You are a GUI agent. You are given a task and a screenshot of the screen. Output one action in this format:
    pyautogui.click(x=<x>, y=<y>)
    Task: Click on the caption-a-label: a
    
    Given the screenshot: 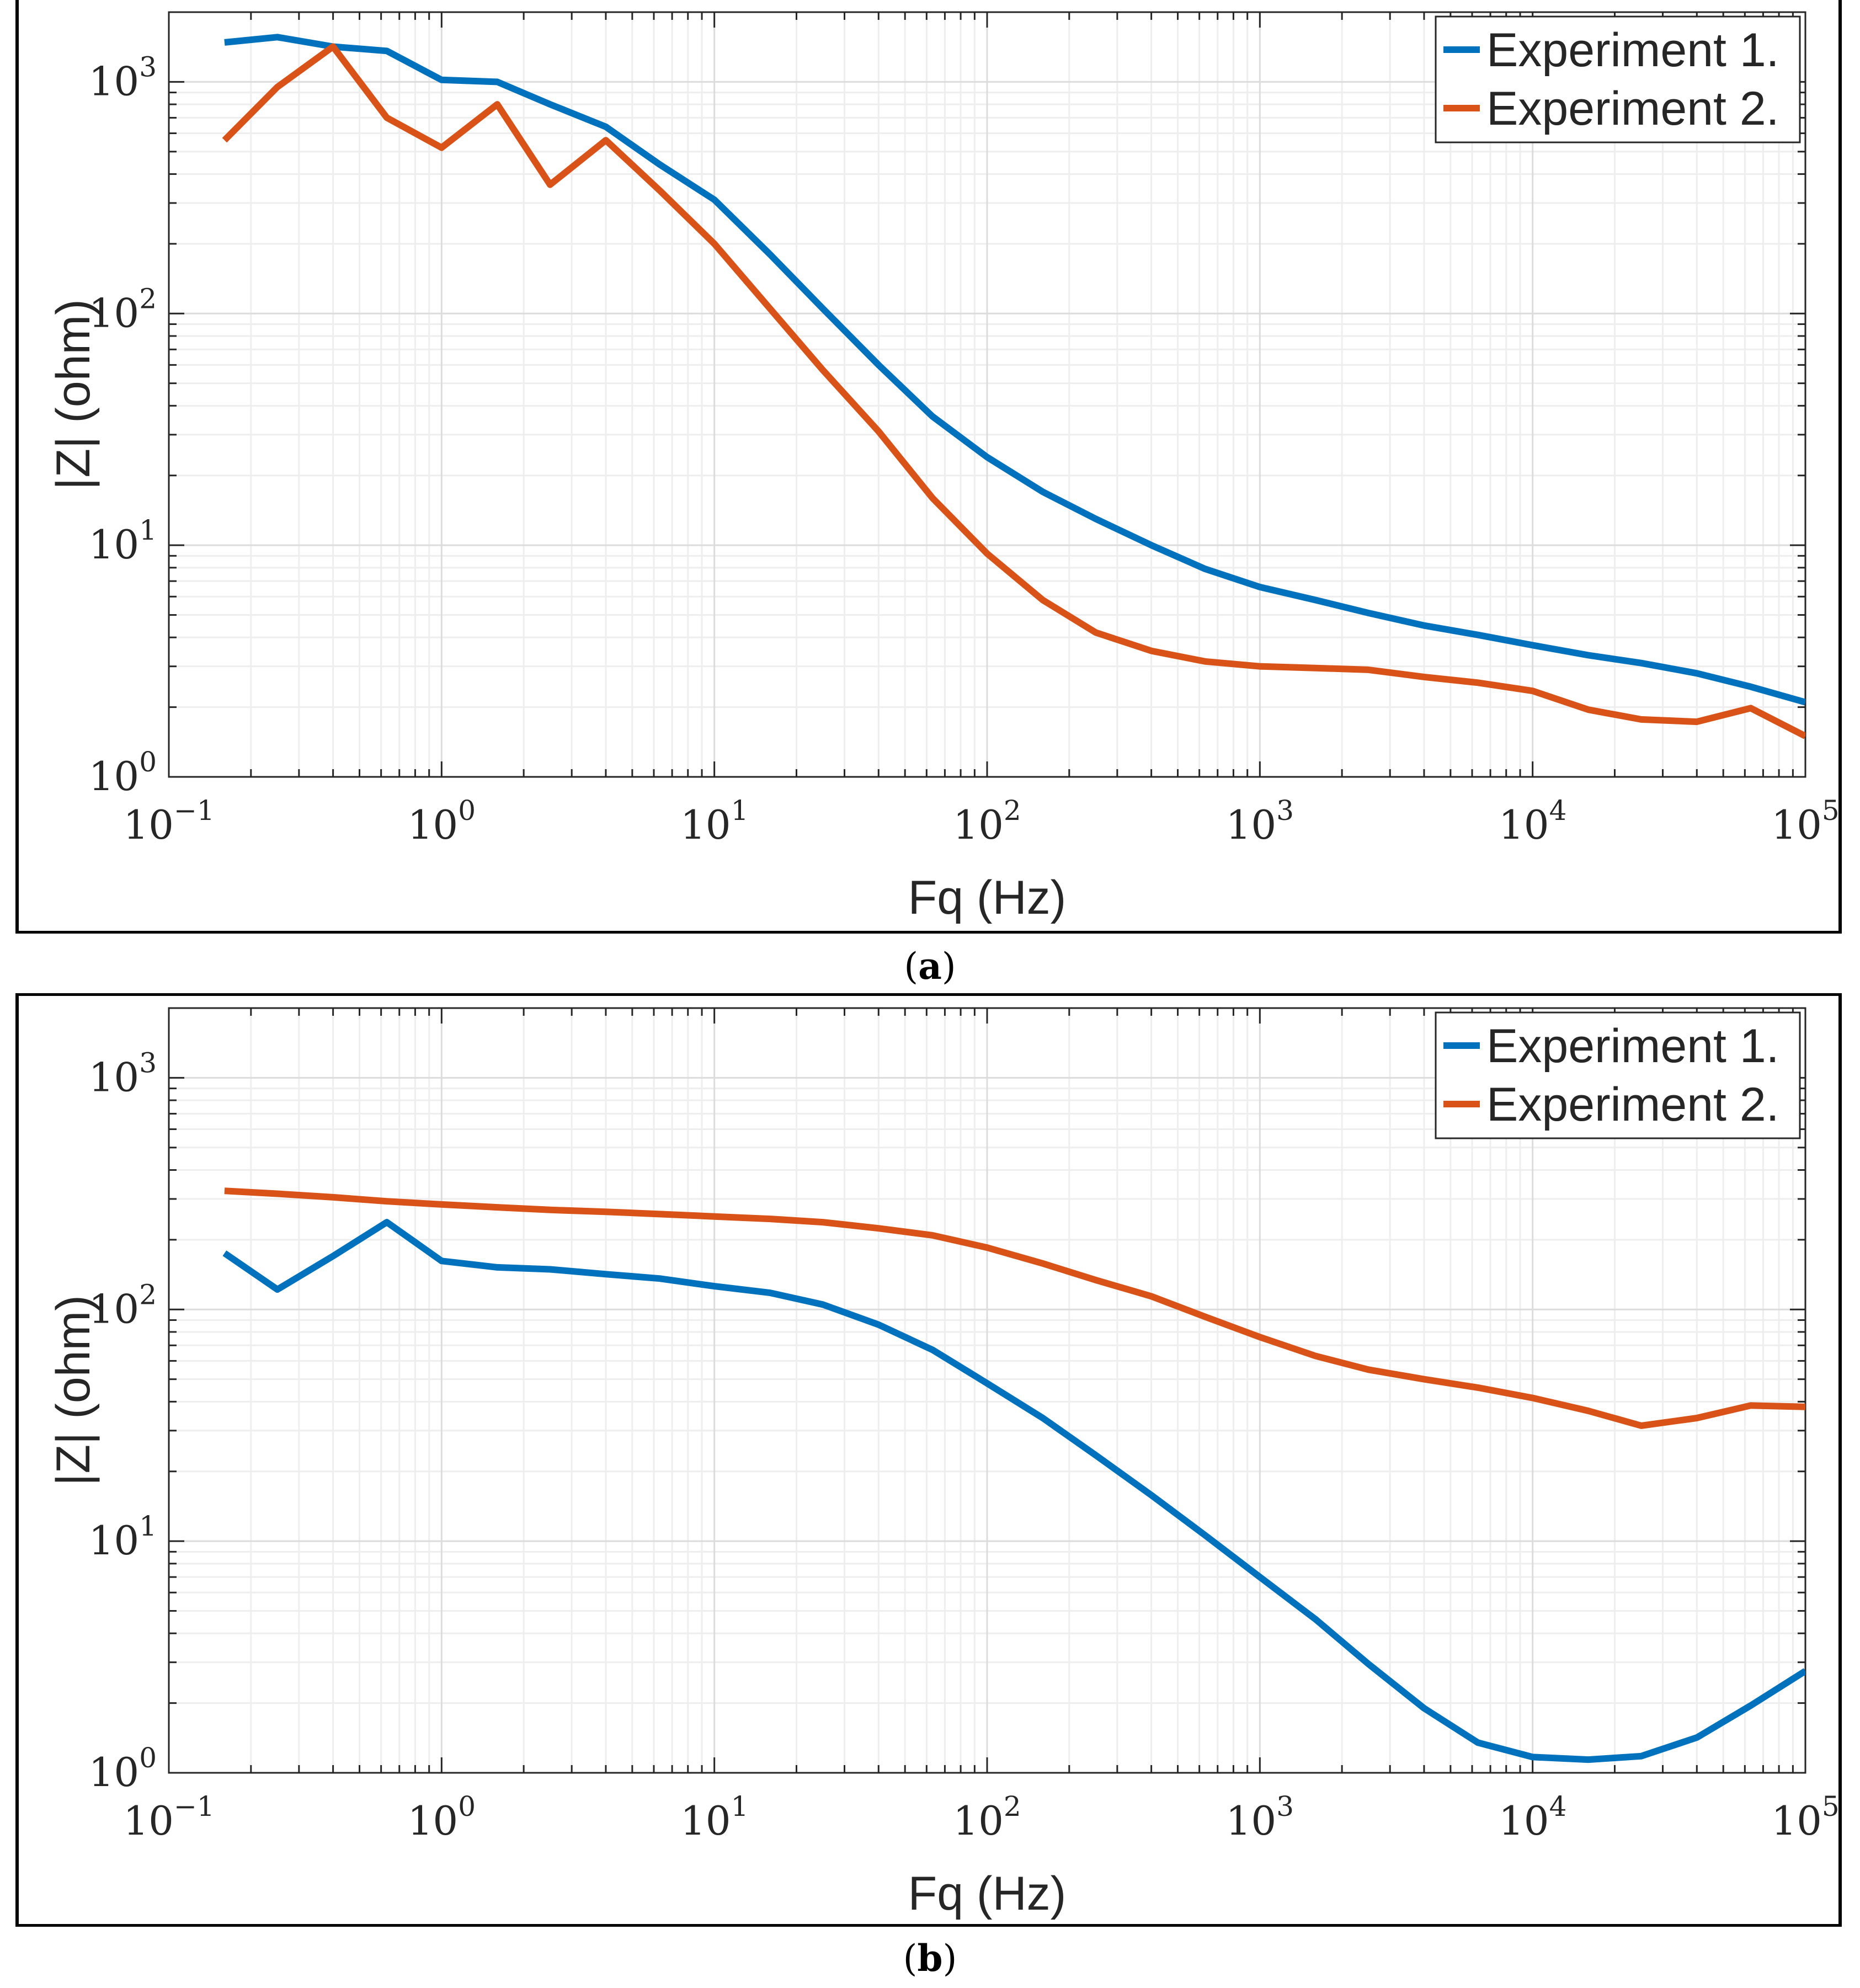 What is the action you would take?
    pyautogui.click(x=930, y=966)
    